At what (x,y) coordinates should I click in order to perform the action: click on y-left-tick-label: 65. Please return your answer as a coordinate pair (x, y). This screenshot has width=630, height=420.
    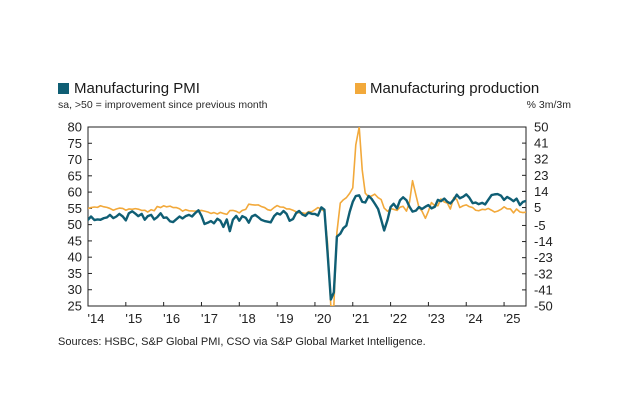
    Looking at the image, I should click on (75, 175).